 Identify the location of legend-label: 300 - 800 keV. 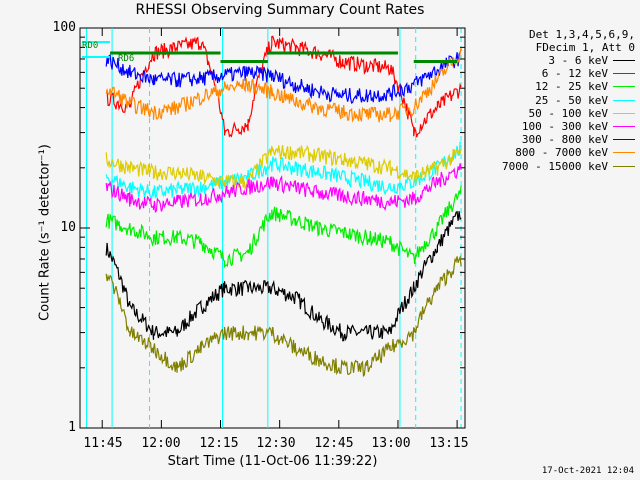
(564, 140).